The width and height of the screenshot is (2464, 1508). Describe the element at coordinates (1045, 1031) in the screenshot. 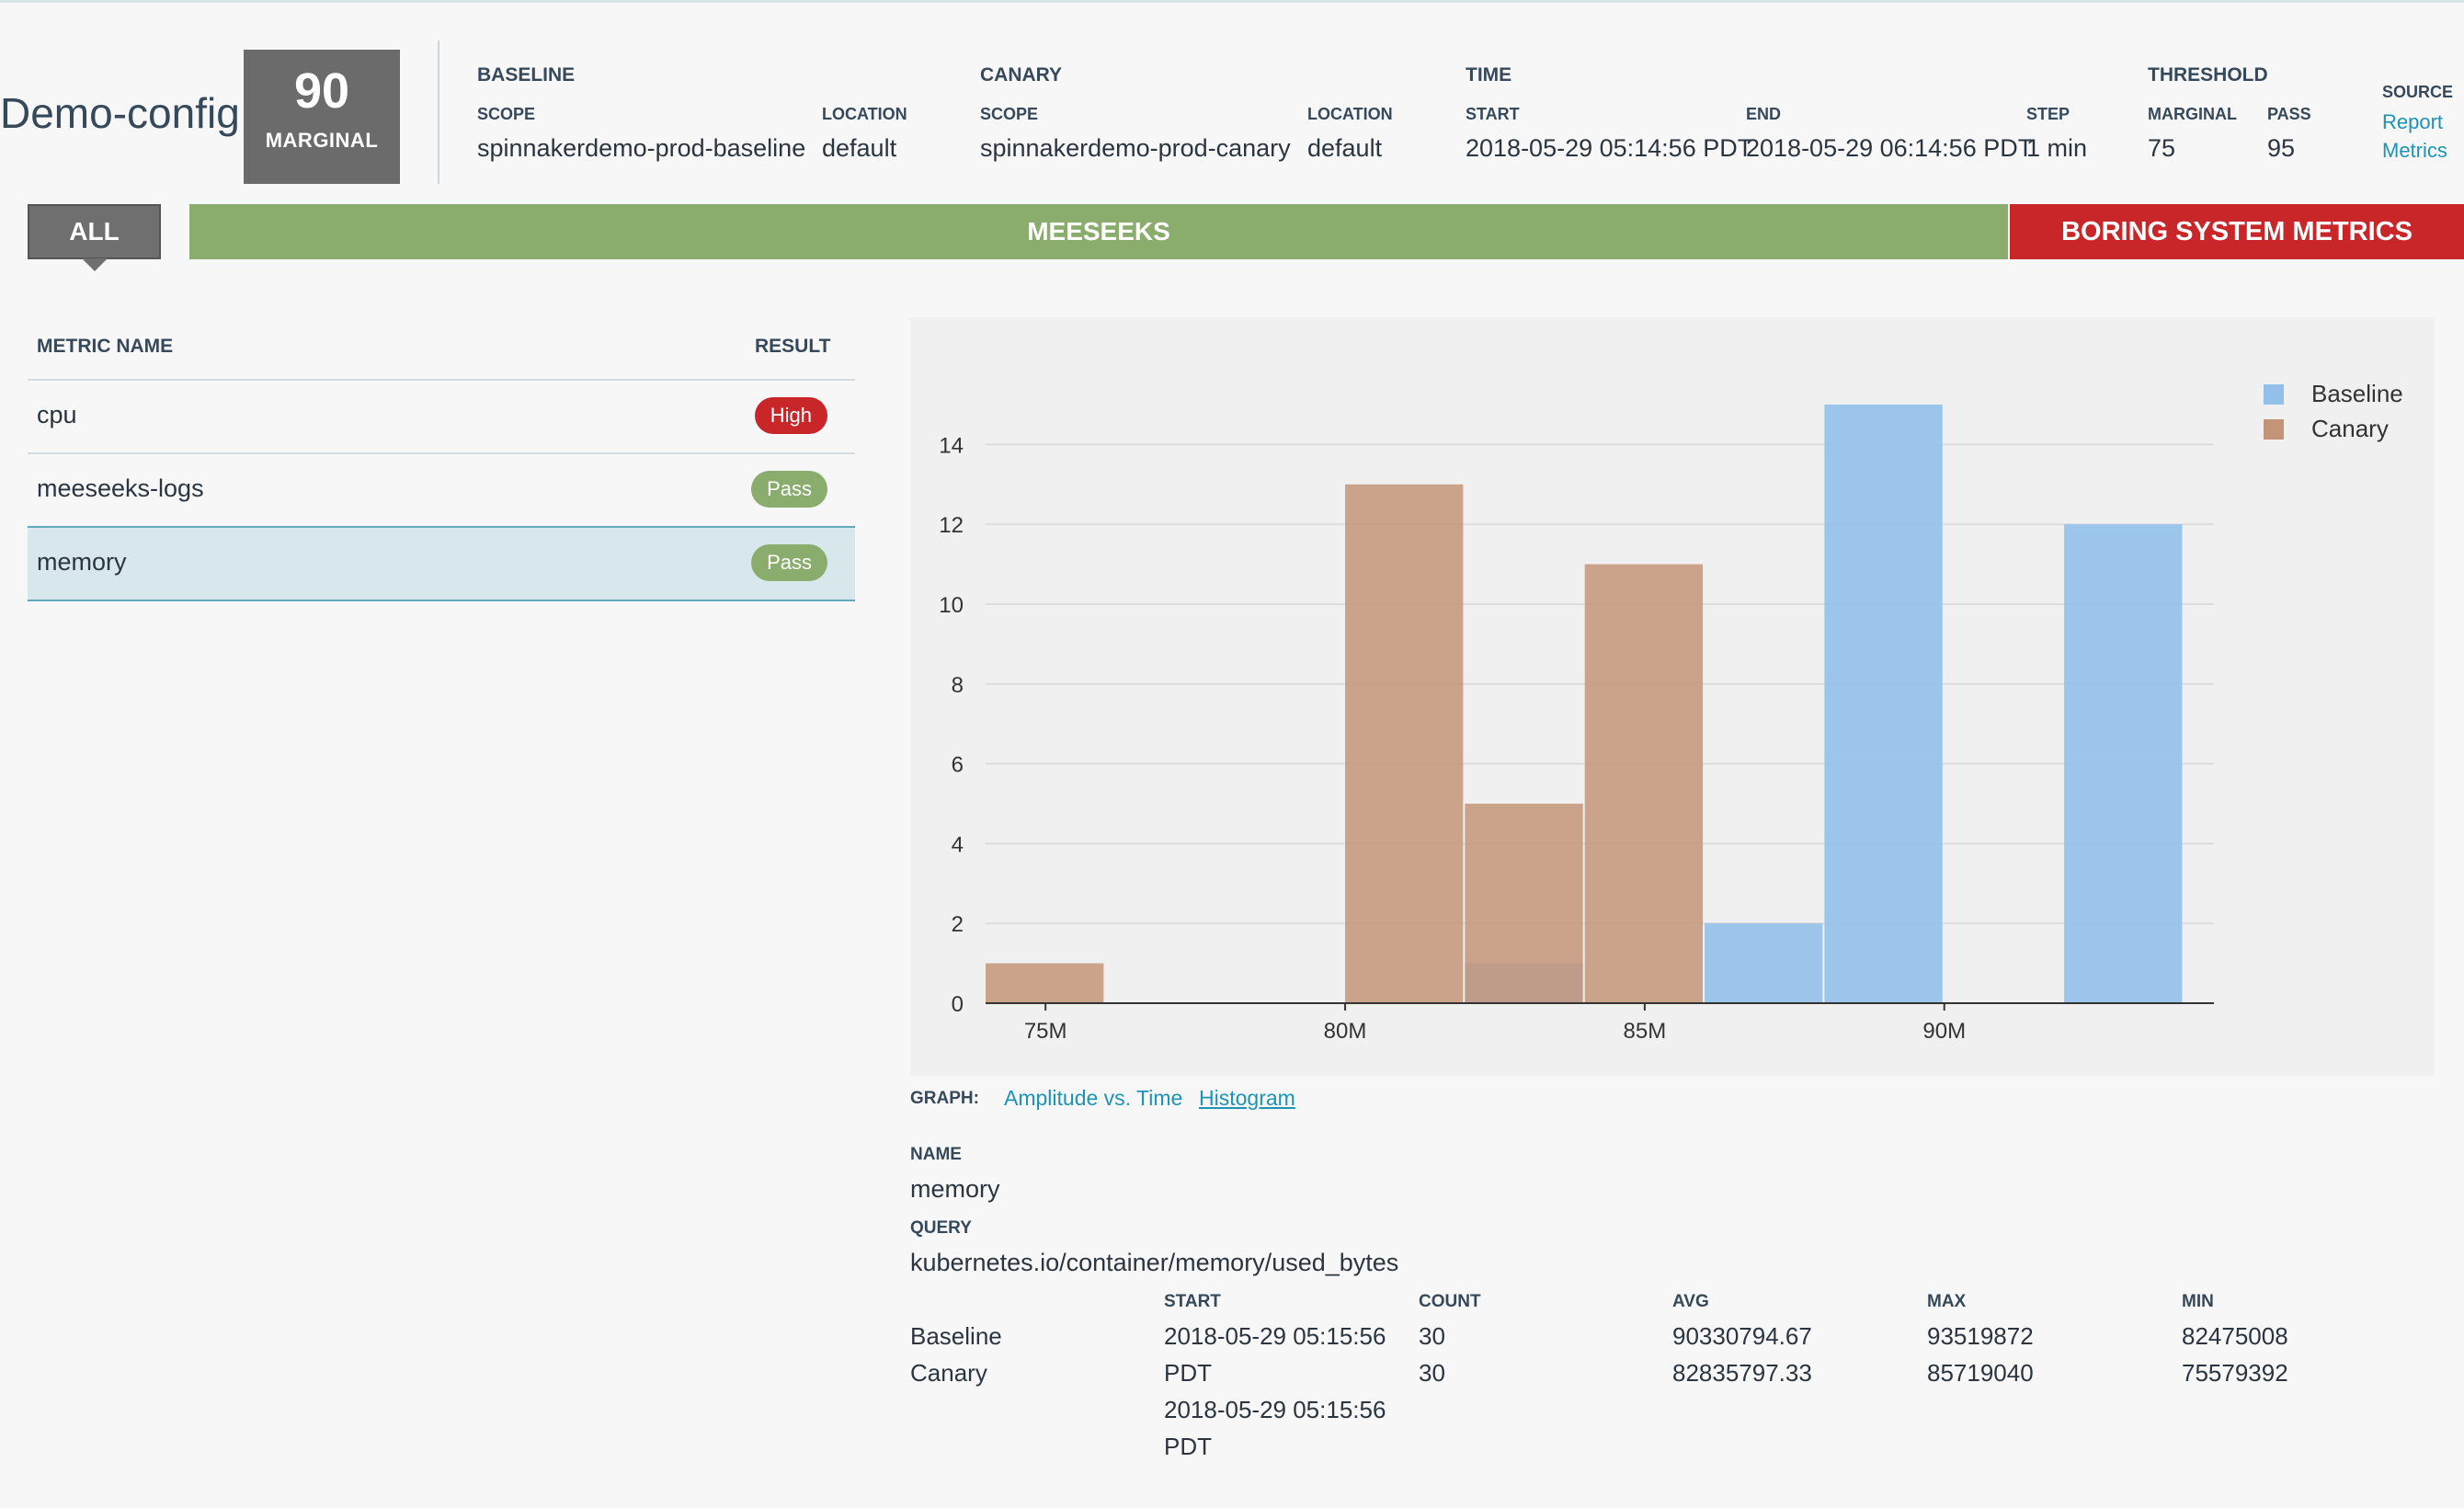

I see `x-tick-label: 75M` at that location.